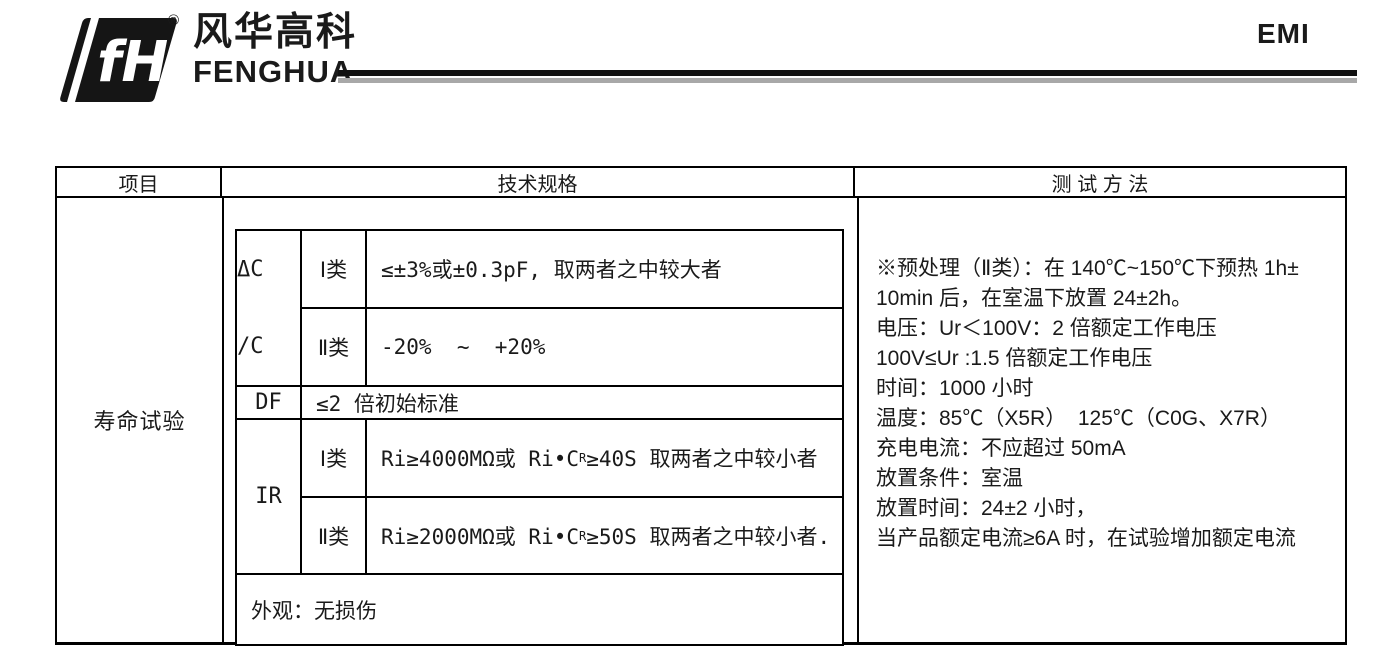  I want to click on class2-label: Ⅱ类, so click(333, 347).